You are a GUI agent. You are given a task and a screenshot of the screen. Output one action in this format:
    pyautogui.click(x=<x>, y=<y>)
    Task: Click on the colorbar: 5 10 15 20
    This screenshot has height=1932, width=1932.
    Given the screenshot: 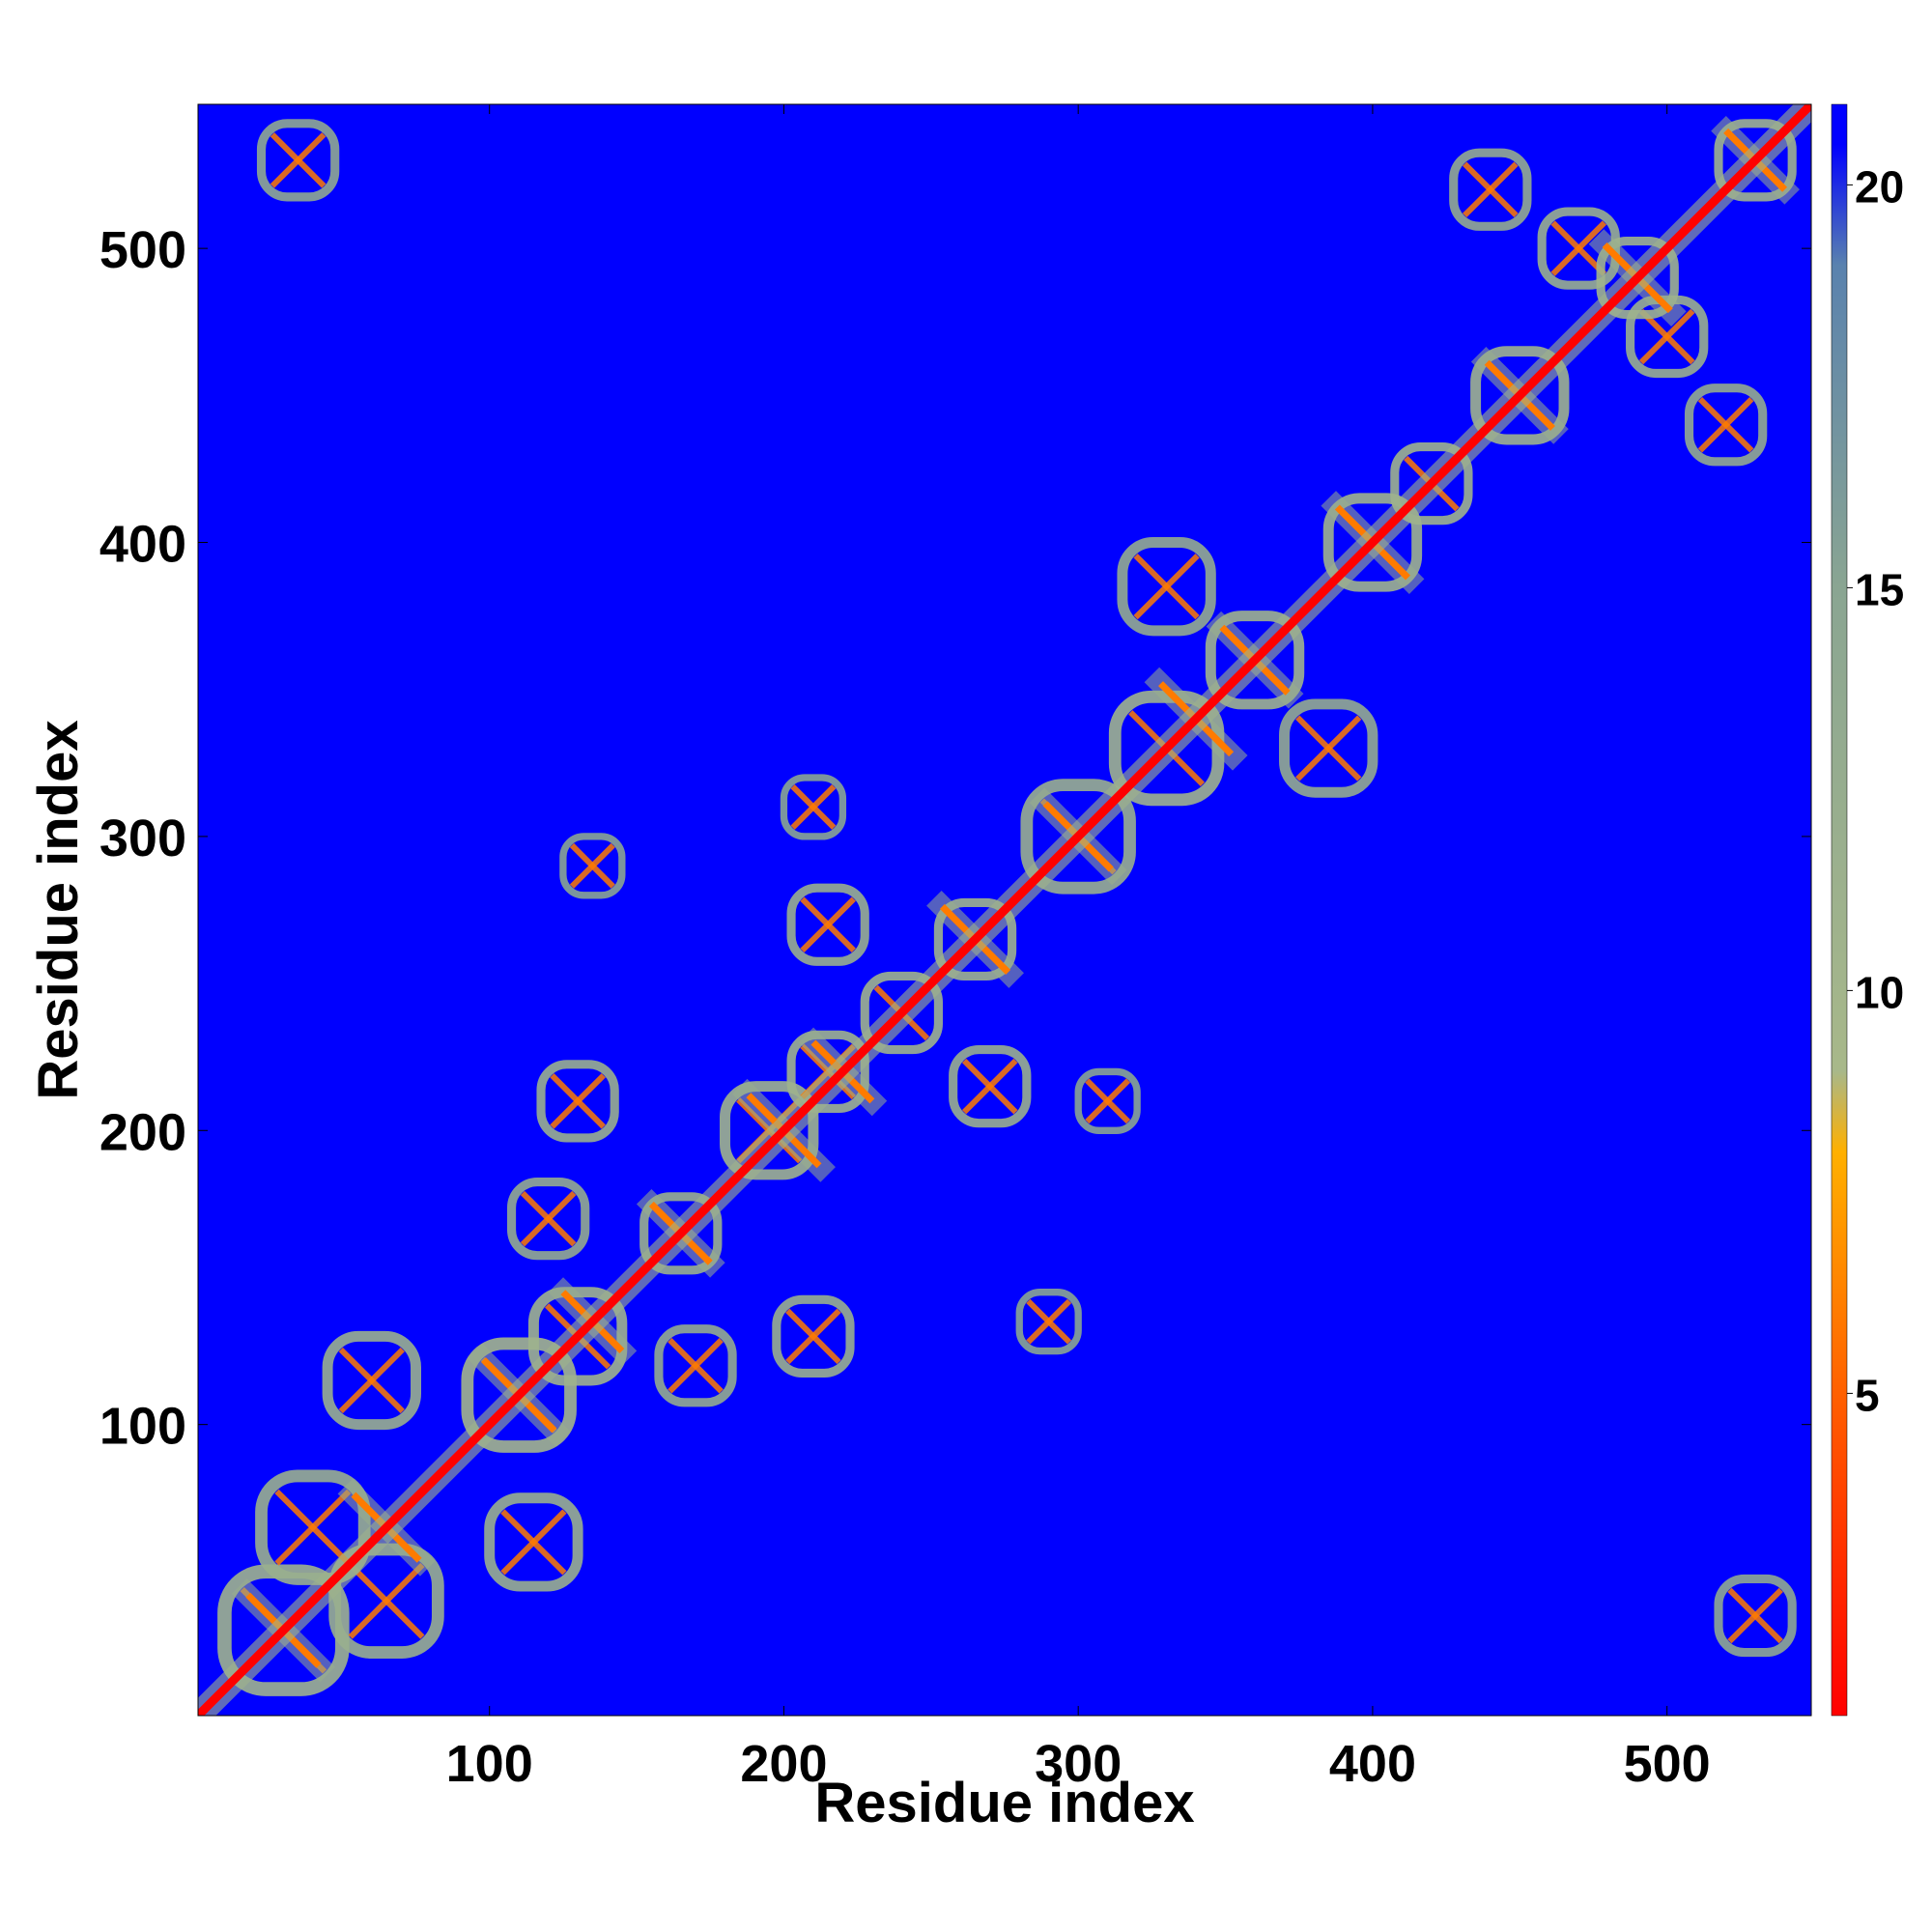 What is the action you would take?
    pyautogui.click(x=1867, y=910)
    